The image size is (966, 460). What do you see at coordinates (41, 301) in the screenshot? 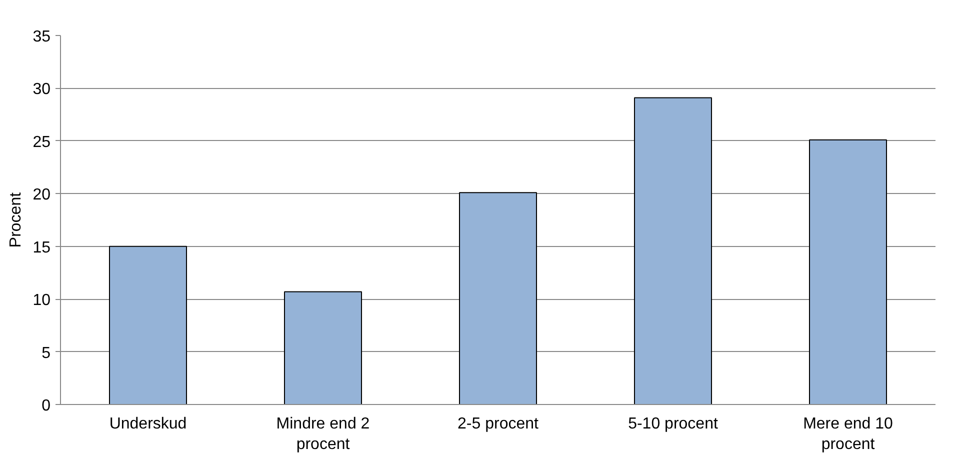
I see `y-tick-label: 10` at bounding box center [41, 301].